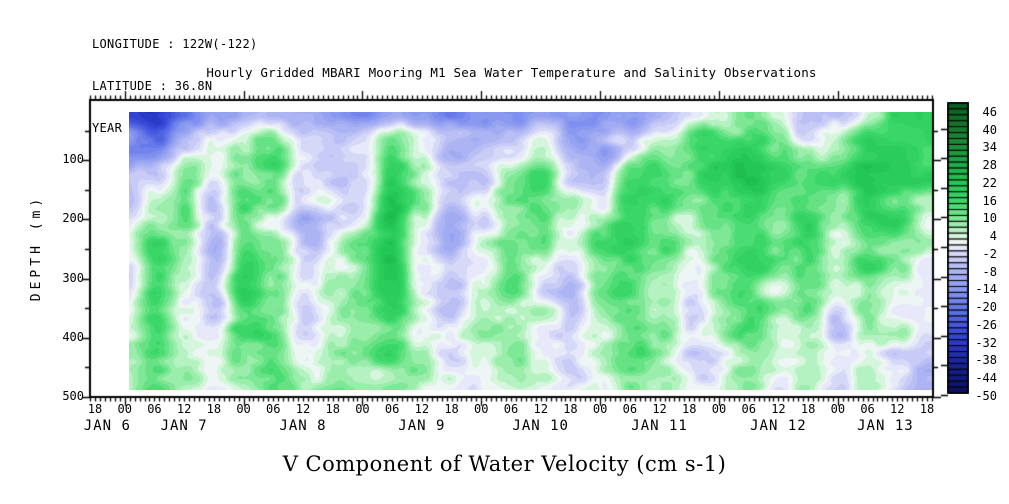 The height and width of the screenshot is (504, 1009). I want to click on x-day-label: JAN 8, so click(303, 426).